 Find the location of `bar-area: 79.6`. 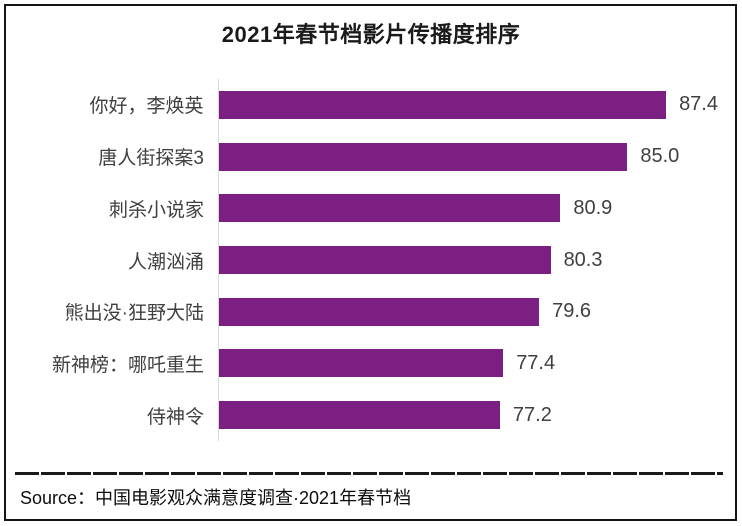

bar-area: 79.6 is located at coordinates (468, 311).